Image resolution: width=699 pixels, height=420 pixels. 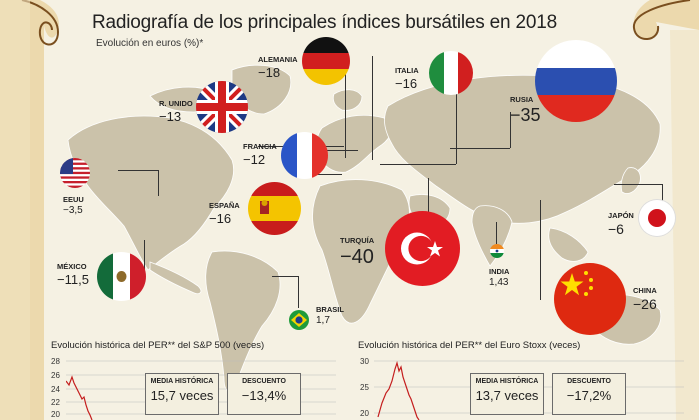 What do you see at coordinates (176, 103) in the screenshot?
I see `country-name: R. UNIDO` at bounding box center [176, 103].